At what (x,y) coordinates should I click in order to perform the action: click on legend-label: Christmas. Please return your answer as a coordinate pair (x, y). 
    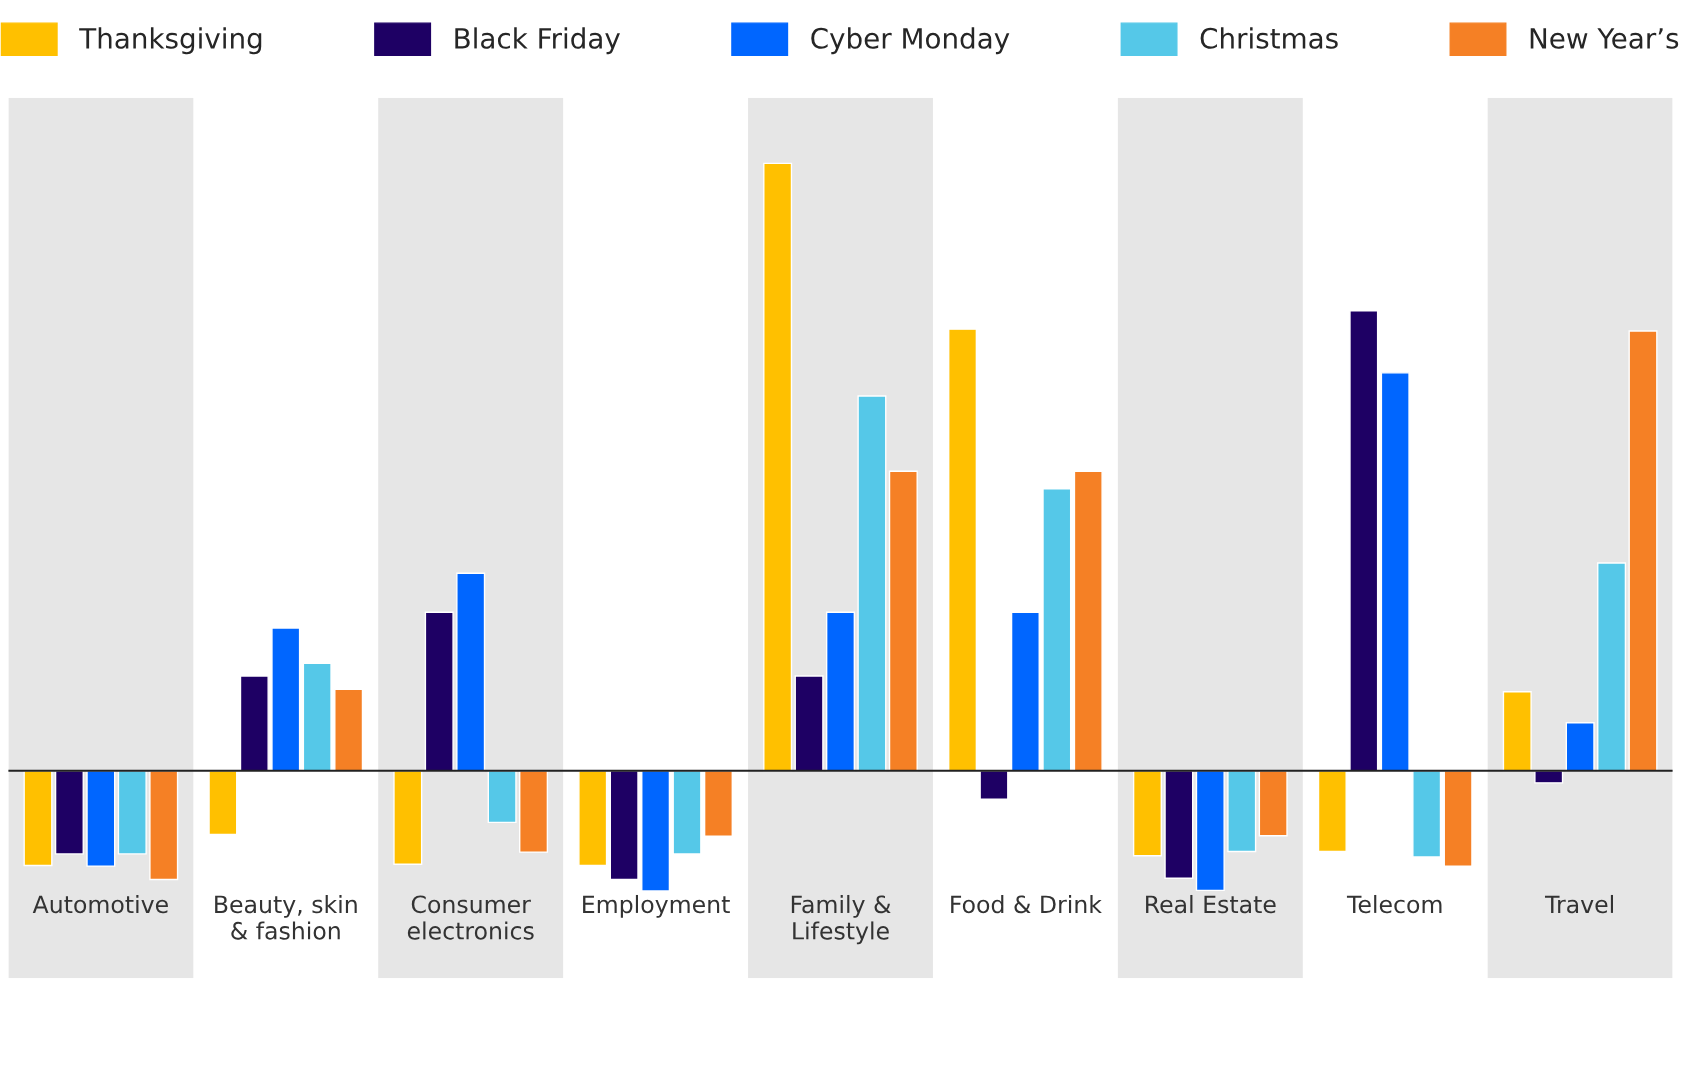
    Looking at the image, I should click on (1269, 38).